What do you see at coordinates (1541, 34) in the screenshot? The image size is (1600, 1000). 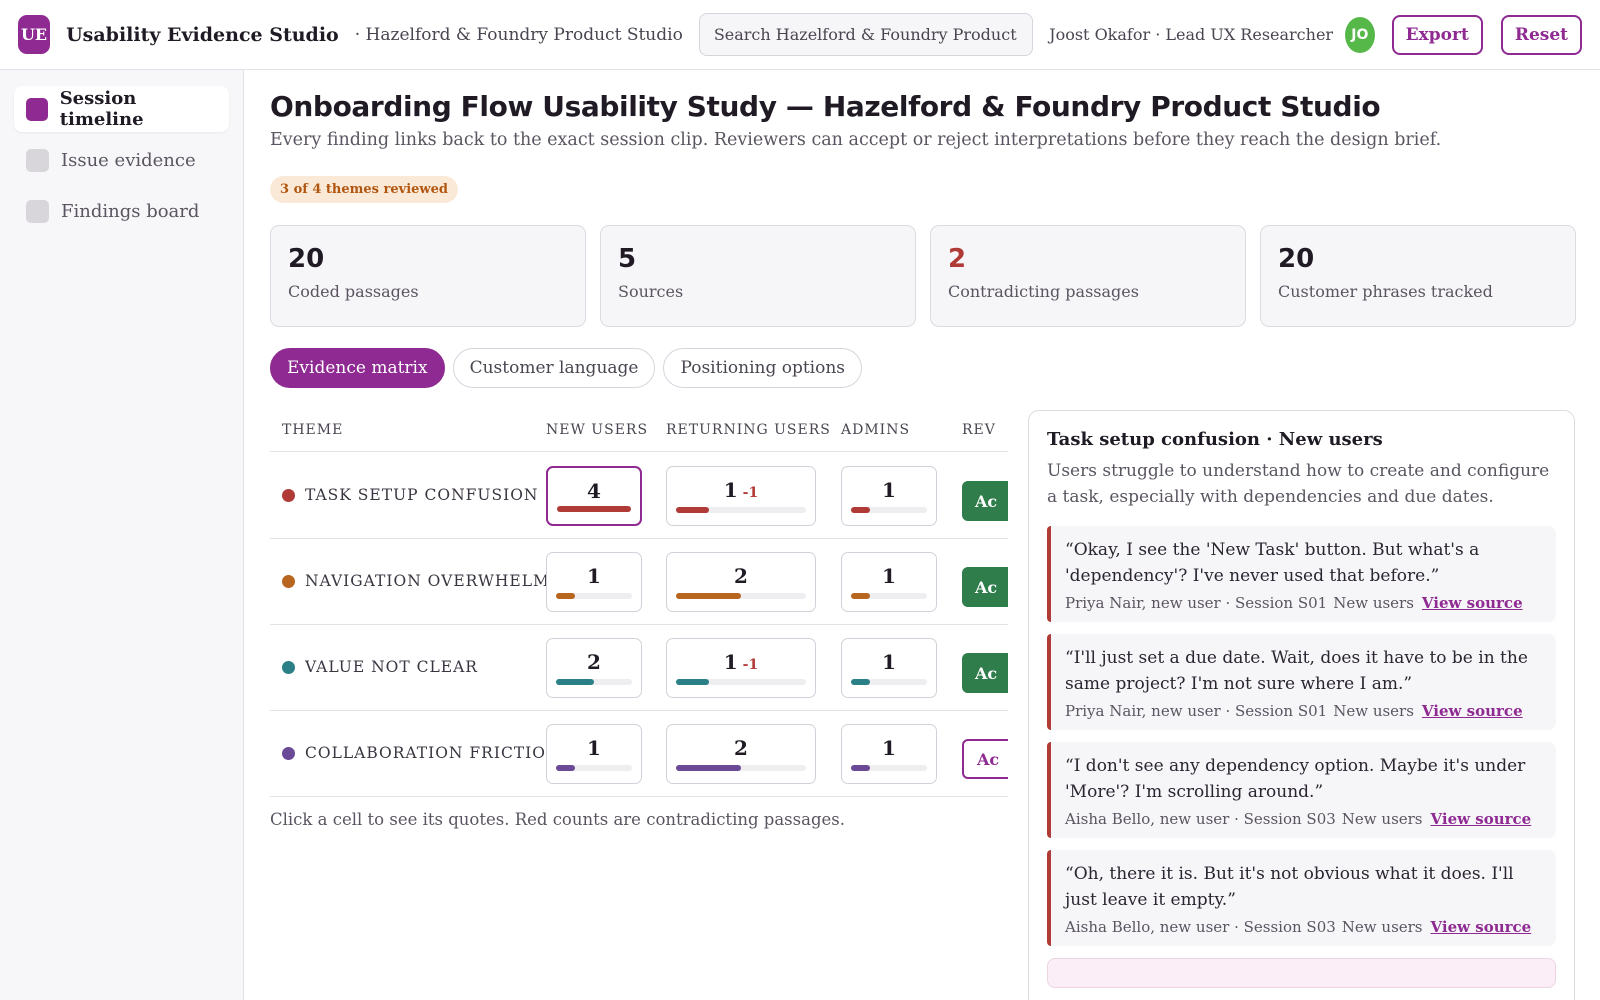 I see `reset-button: Reset` at bounding box center [1541, 34].